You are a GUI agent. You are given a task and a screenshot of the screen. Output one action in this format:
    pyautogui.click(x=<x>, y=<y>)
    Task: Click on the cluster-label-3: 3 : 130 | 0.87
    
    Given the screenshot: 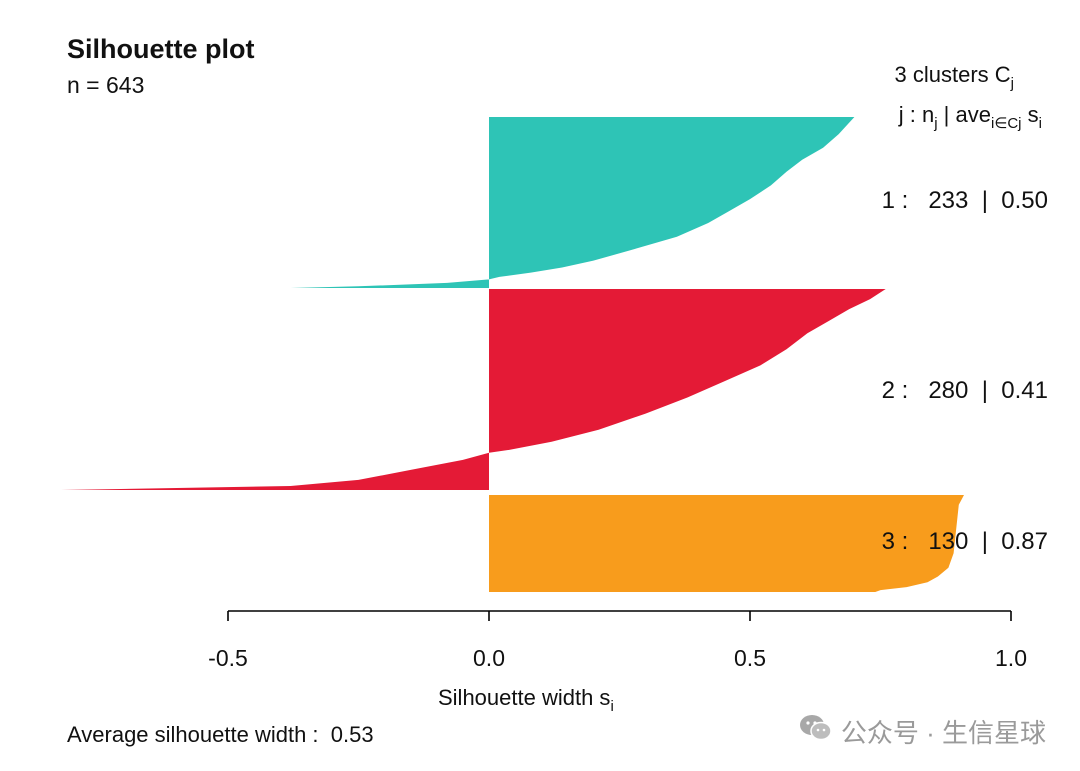 What is the action you would take?
    pyautogui.click(x=964, y=541)
    